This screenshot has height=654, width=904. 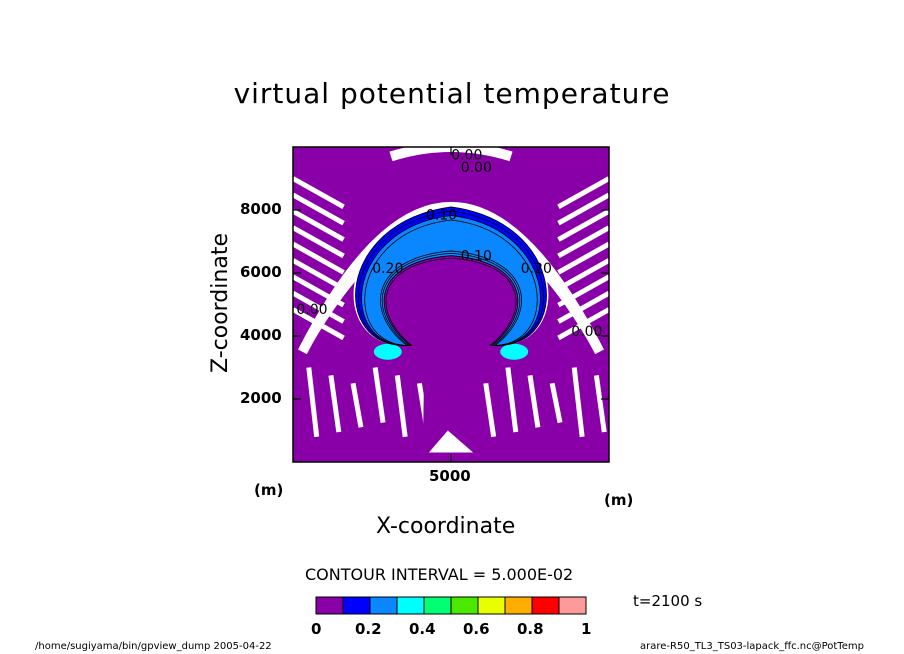 I want to click on y-tick-label: 4000, so click(x=261, y=335).